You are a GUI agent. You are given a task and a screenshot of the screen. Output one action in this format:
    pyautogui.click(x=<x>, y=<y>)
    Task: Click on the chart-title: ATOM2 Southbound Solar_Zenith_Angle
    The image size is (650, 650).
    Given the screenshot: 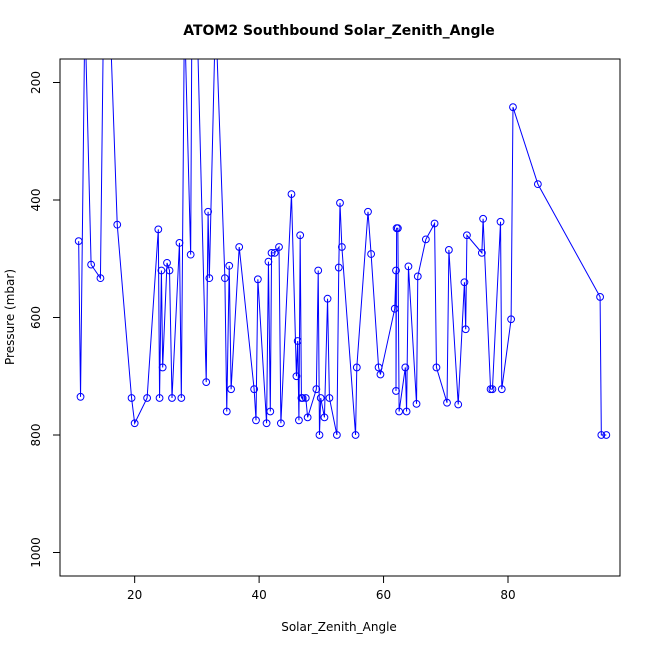 What is the action you would take?
    pyautogui.click(x=339, y=31)
    